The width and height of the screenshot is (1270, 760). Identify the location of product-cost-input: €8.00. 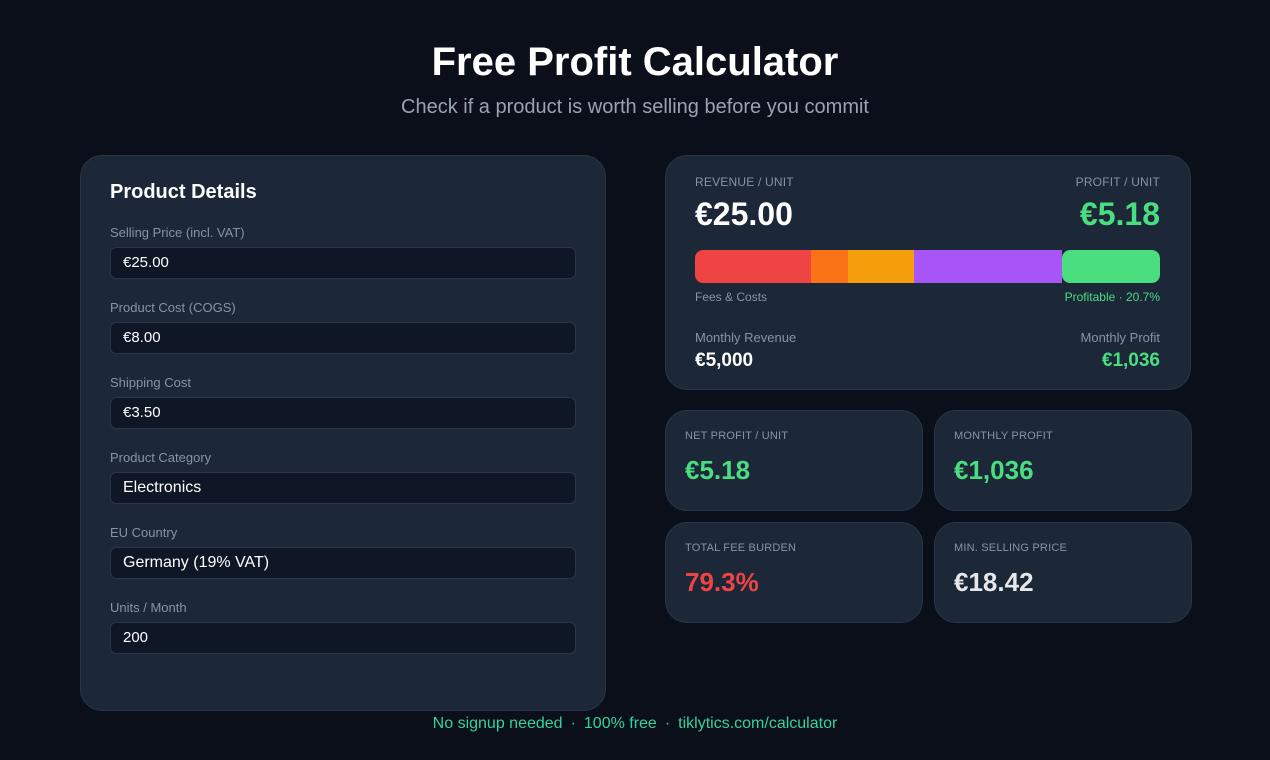
(343, 338).